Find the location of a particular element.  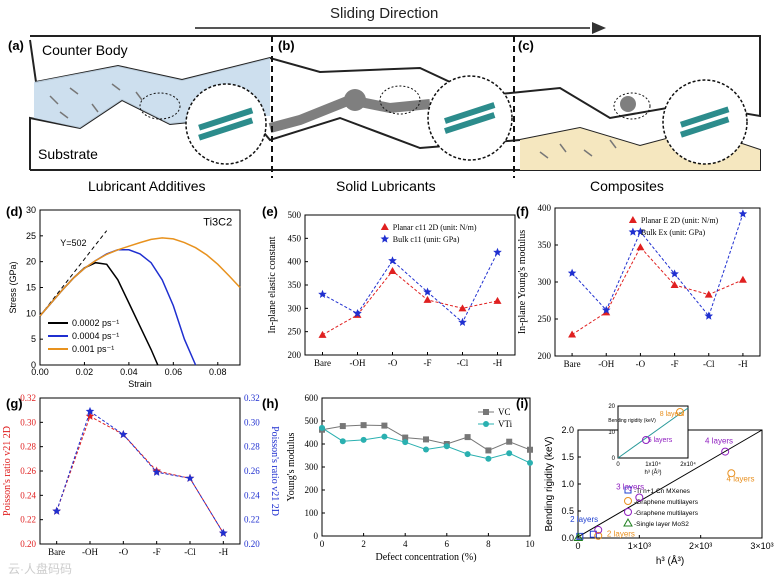

chart-i-inset-xtick: 1x10⁴ is located at coordinates (653, 464).